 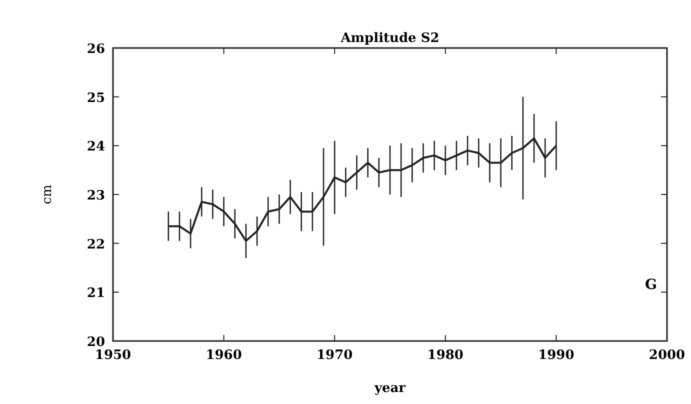 I want to click on x-tick-label: 1990, so click(x=556, y=355).